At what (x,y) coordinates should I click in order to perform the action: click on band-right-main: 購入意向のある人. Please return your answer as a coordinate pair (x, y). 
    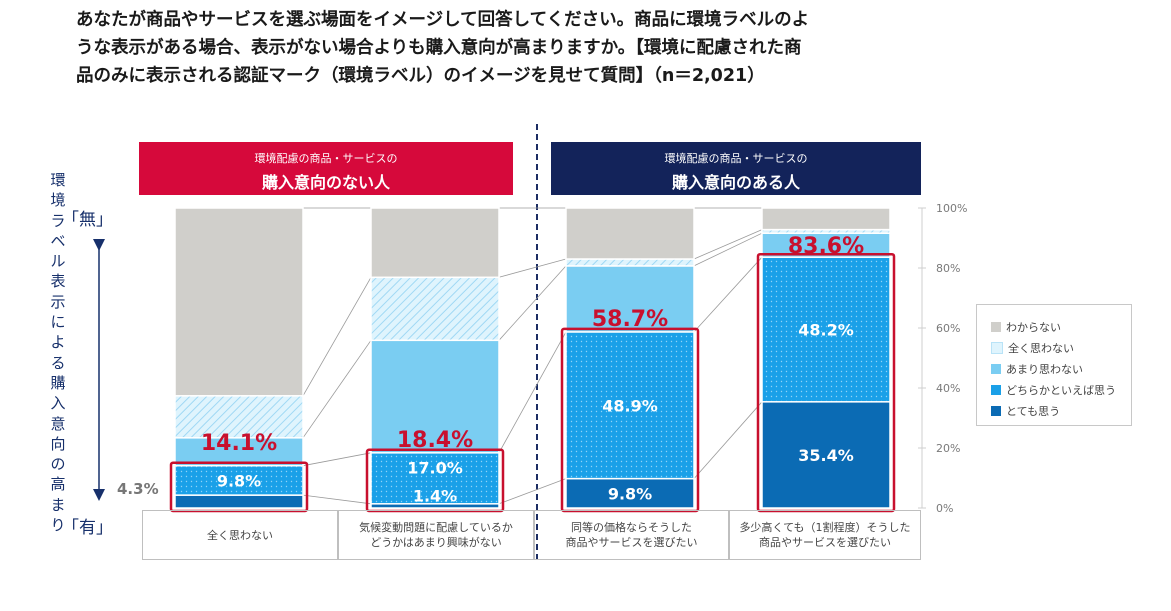
    Looking at the image, I should click on (735, 182).